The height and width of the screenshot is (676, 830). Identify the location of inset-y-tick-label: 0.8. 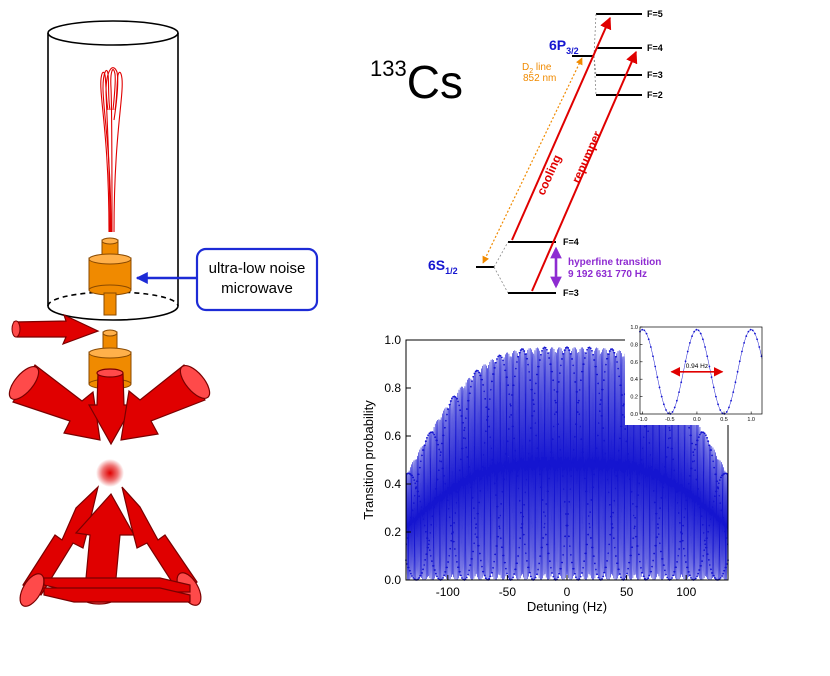
(634, 345).